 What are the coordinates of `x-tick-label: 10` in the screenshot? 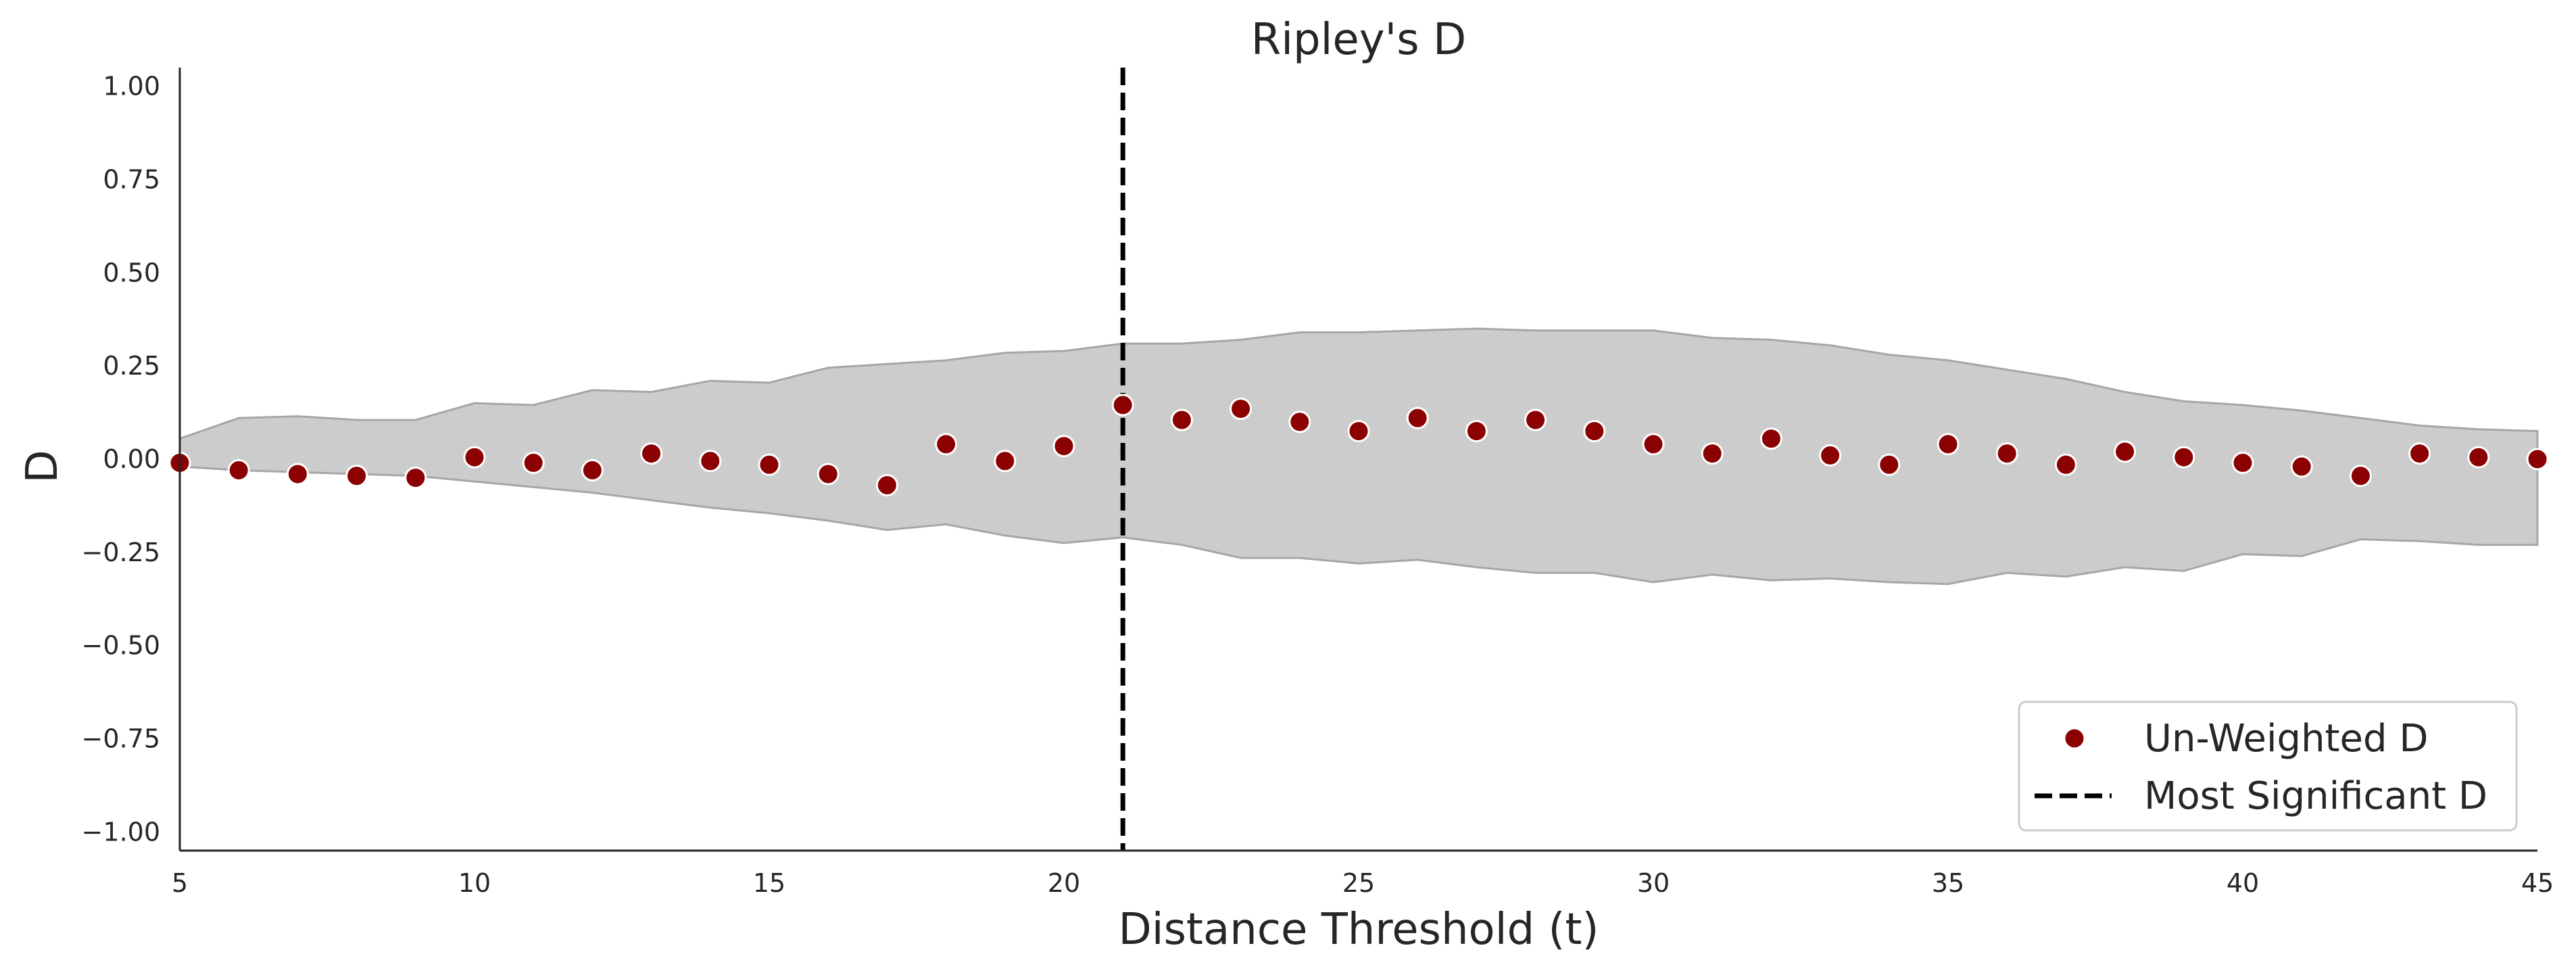 It's located at (474, 883).